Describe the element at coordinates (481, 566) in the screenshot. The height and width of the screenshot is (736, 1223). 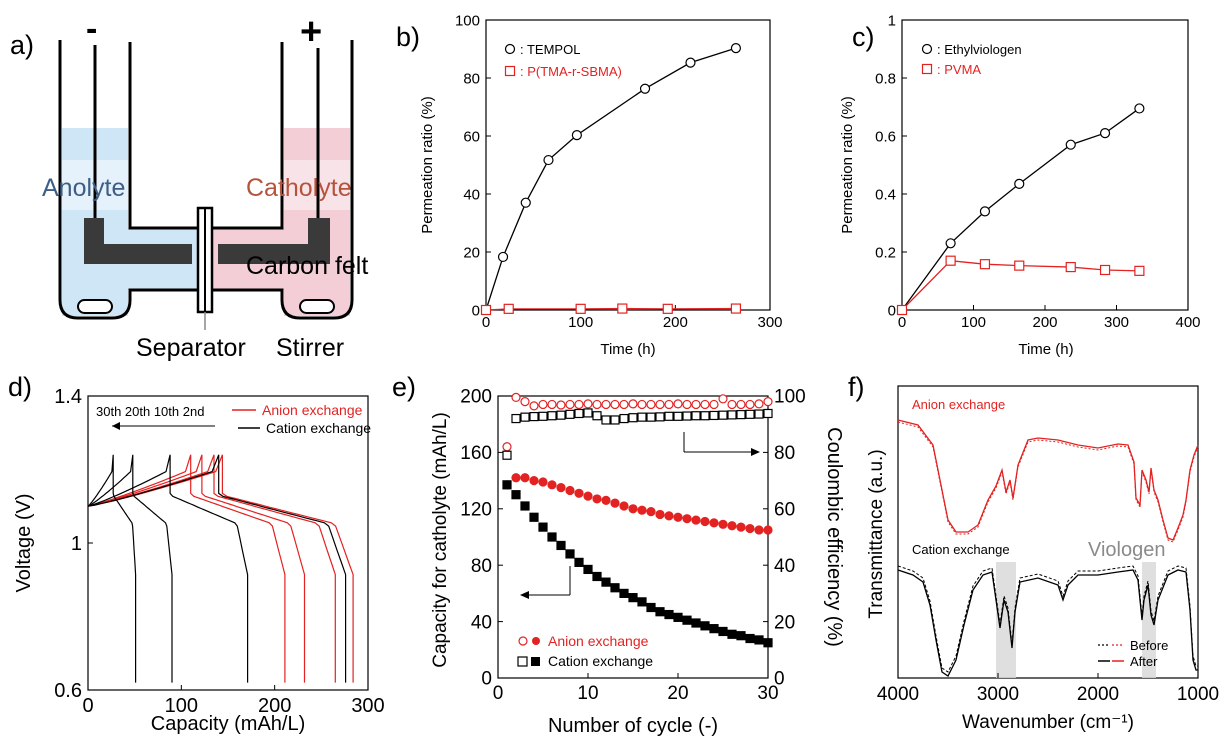
I see `y-tick-label: 80` at that location.